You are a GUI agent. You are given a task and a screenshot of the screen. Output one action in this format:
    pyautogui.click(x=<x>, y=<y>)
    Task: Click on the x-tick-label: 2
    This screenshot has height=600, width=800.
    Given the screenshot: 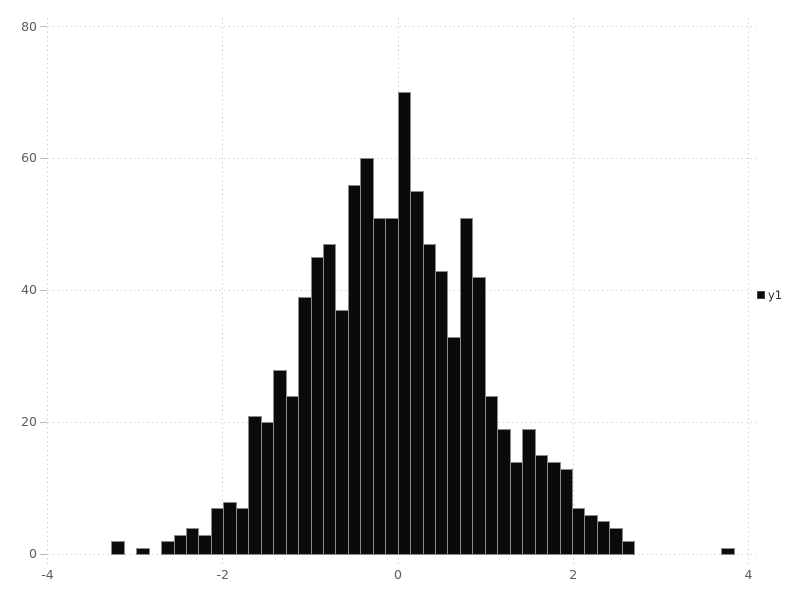 What is the action you would take?
    pyautogui.click(x=573, y=574)
    